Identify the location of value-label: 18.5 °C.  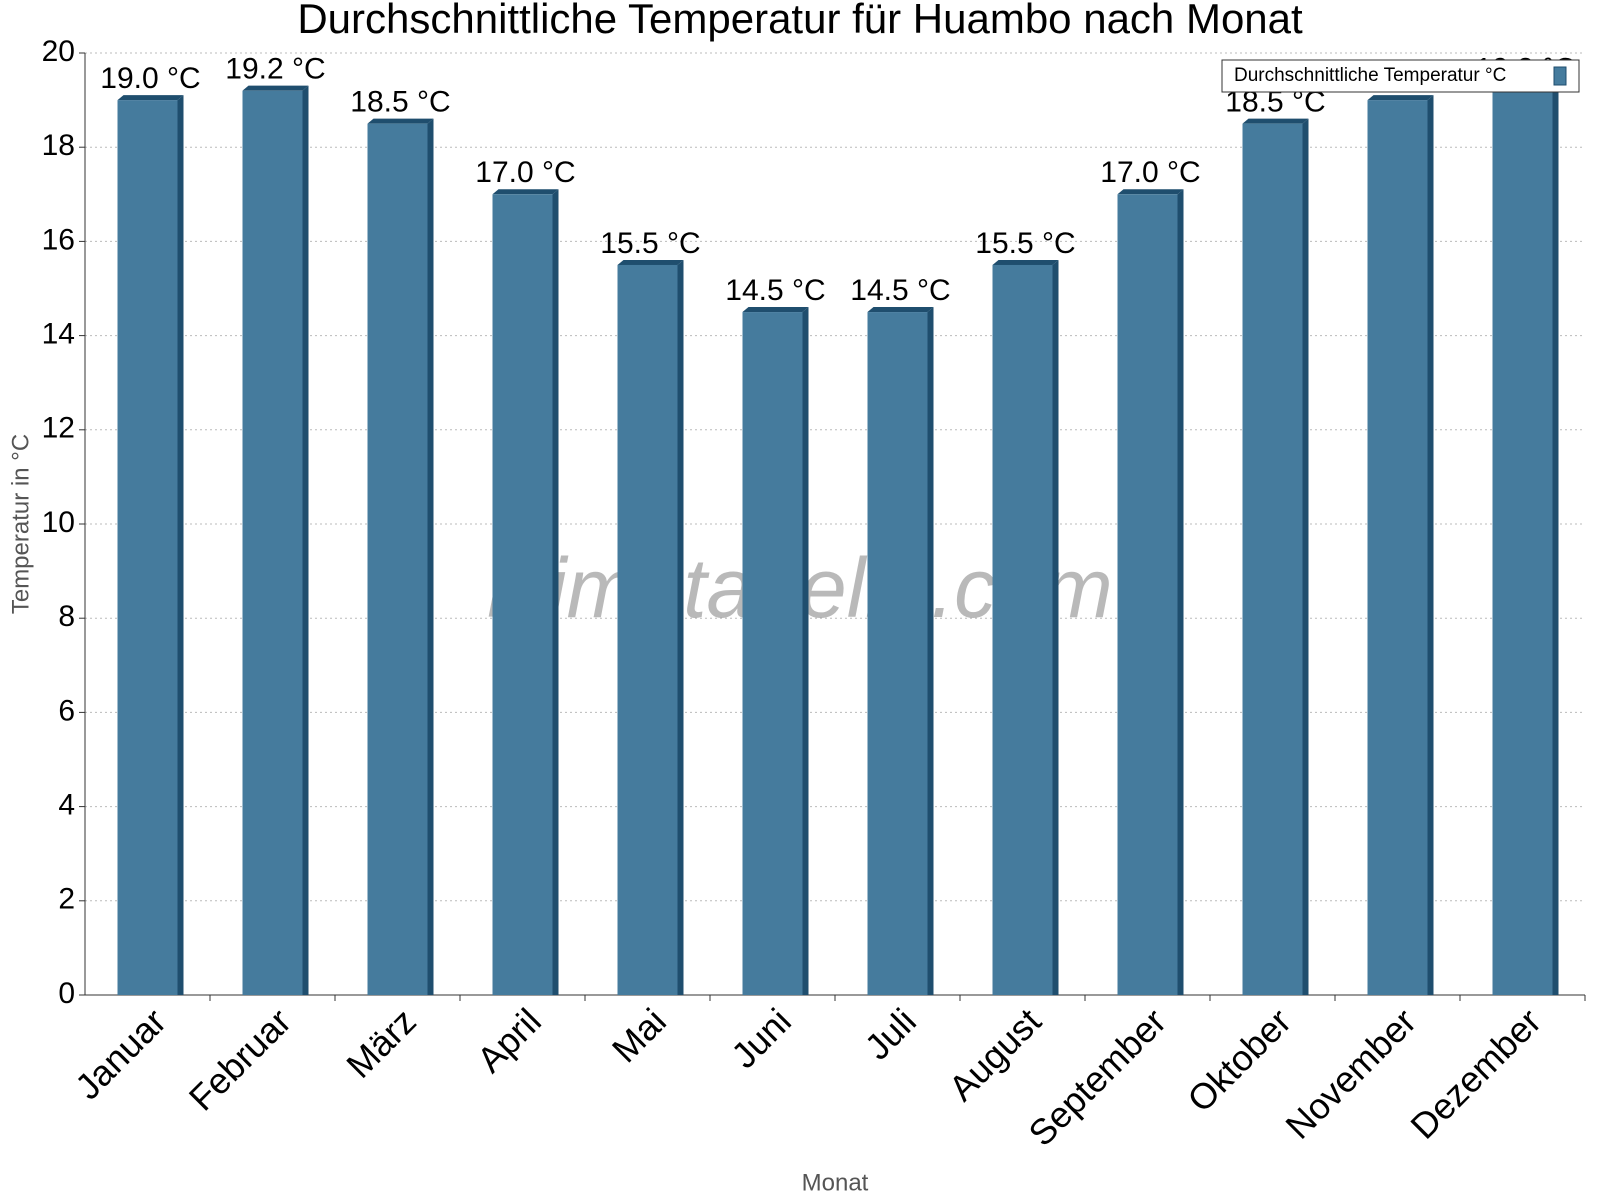
(400, 102).